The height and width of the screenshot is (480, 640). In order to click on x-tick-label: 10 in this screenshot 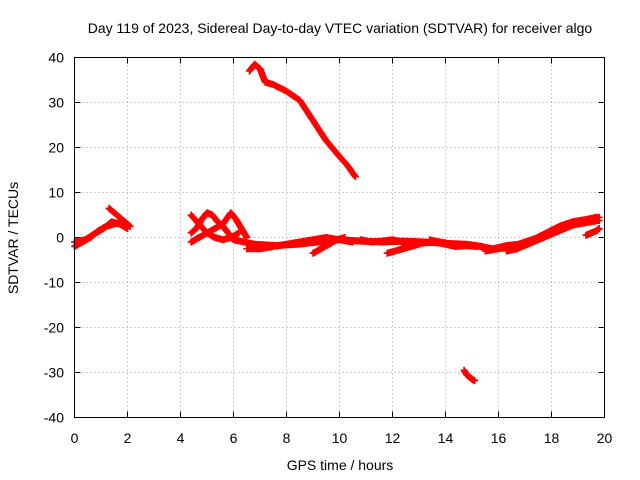, I will do `click(340, 438)`.